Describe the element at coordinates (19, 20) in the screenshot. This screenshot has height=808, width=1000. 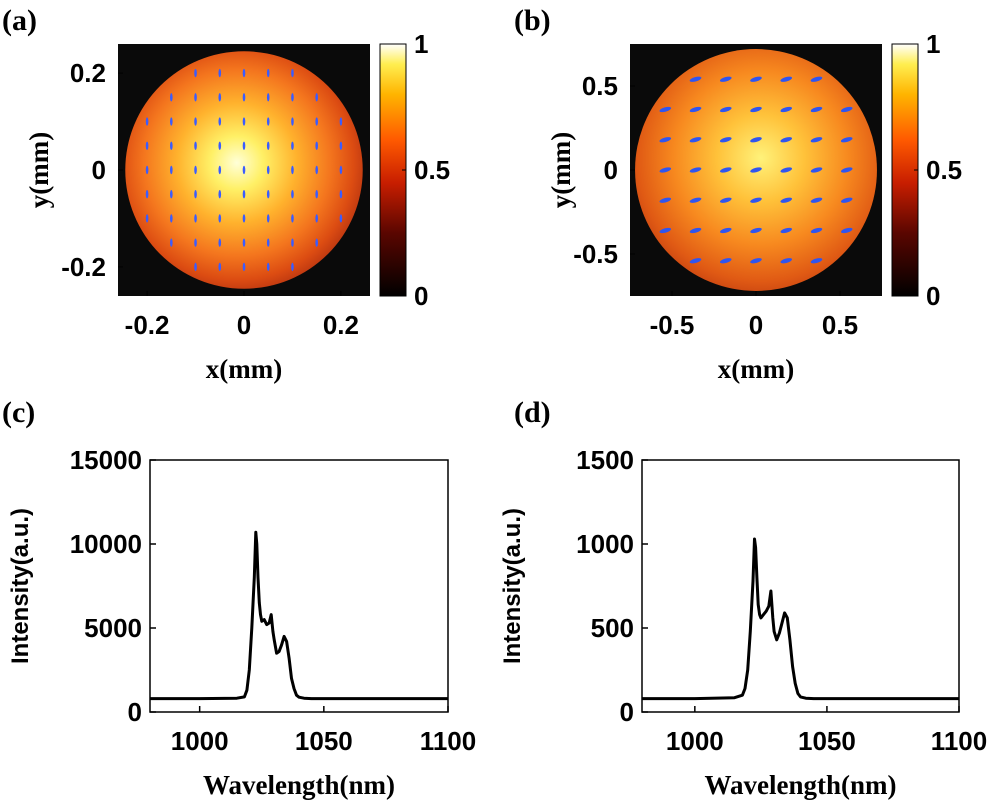
I see `panel-label-a: (a)` at that location.